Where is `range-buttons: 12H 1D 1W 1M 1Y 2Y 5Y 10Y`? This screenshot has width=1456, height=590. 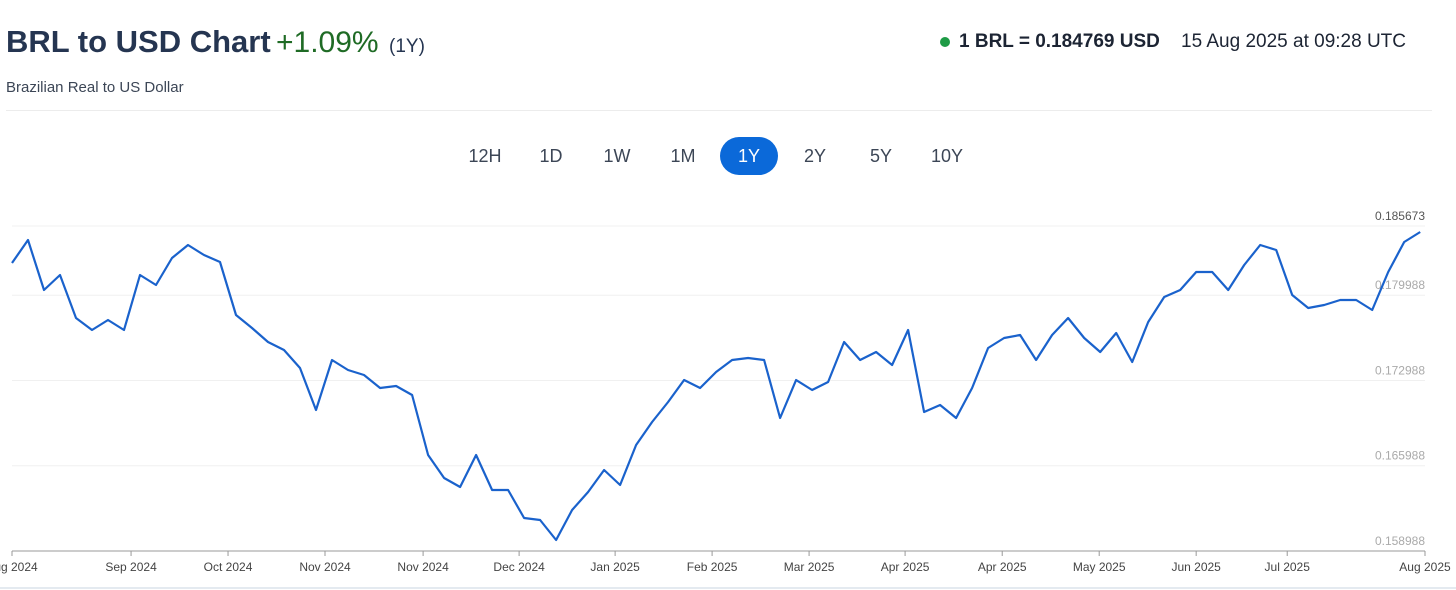 range-buttons: 12H 1D 1W 1M 1Y 2Y 5Y 10Y is located at coordinates (716, 156).